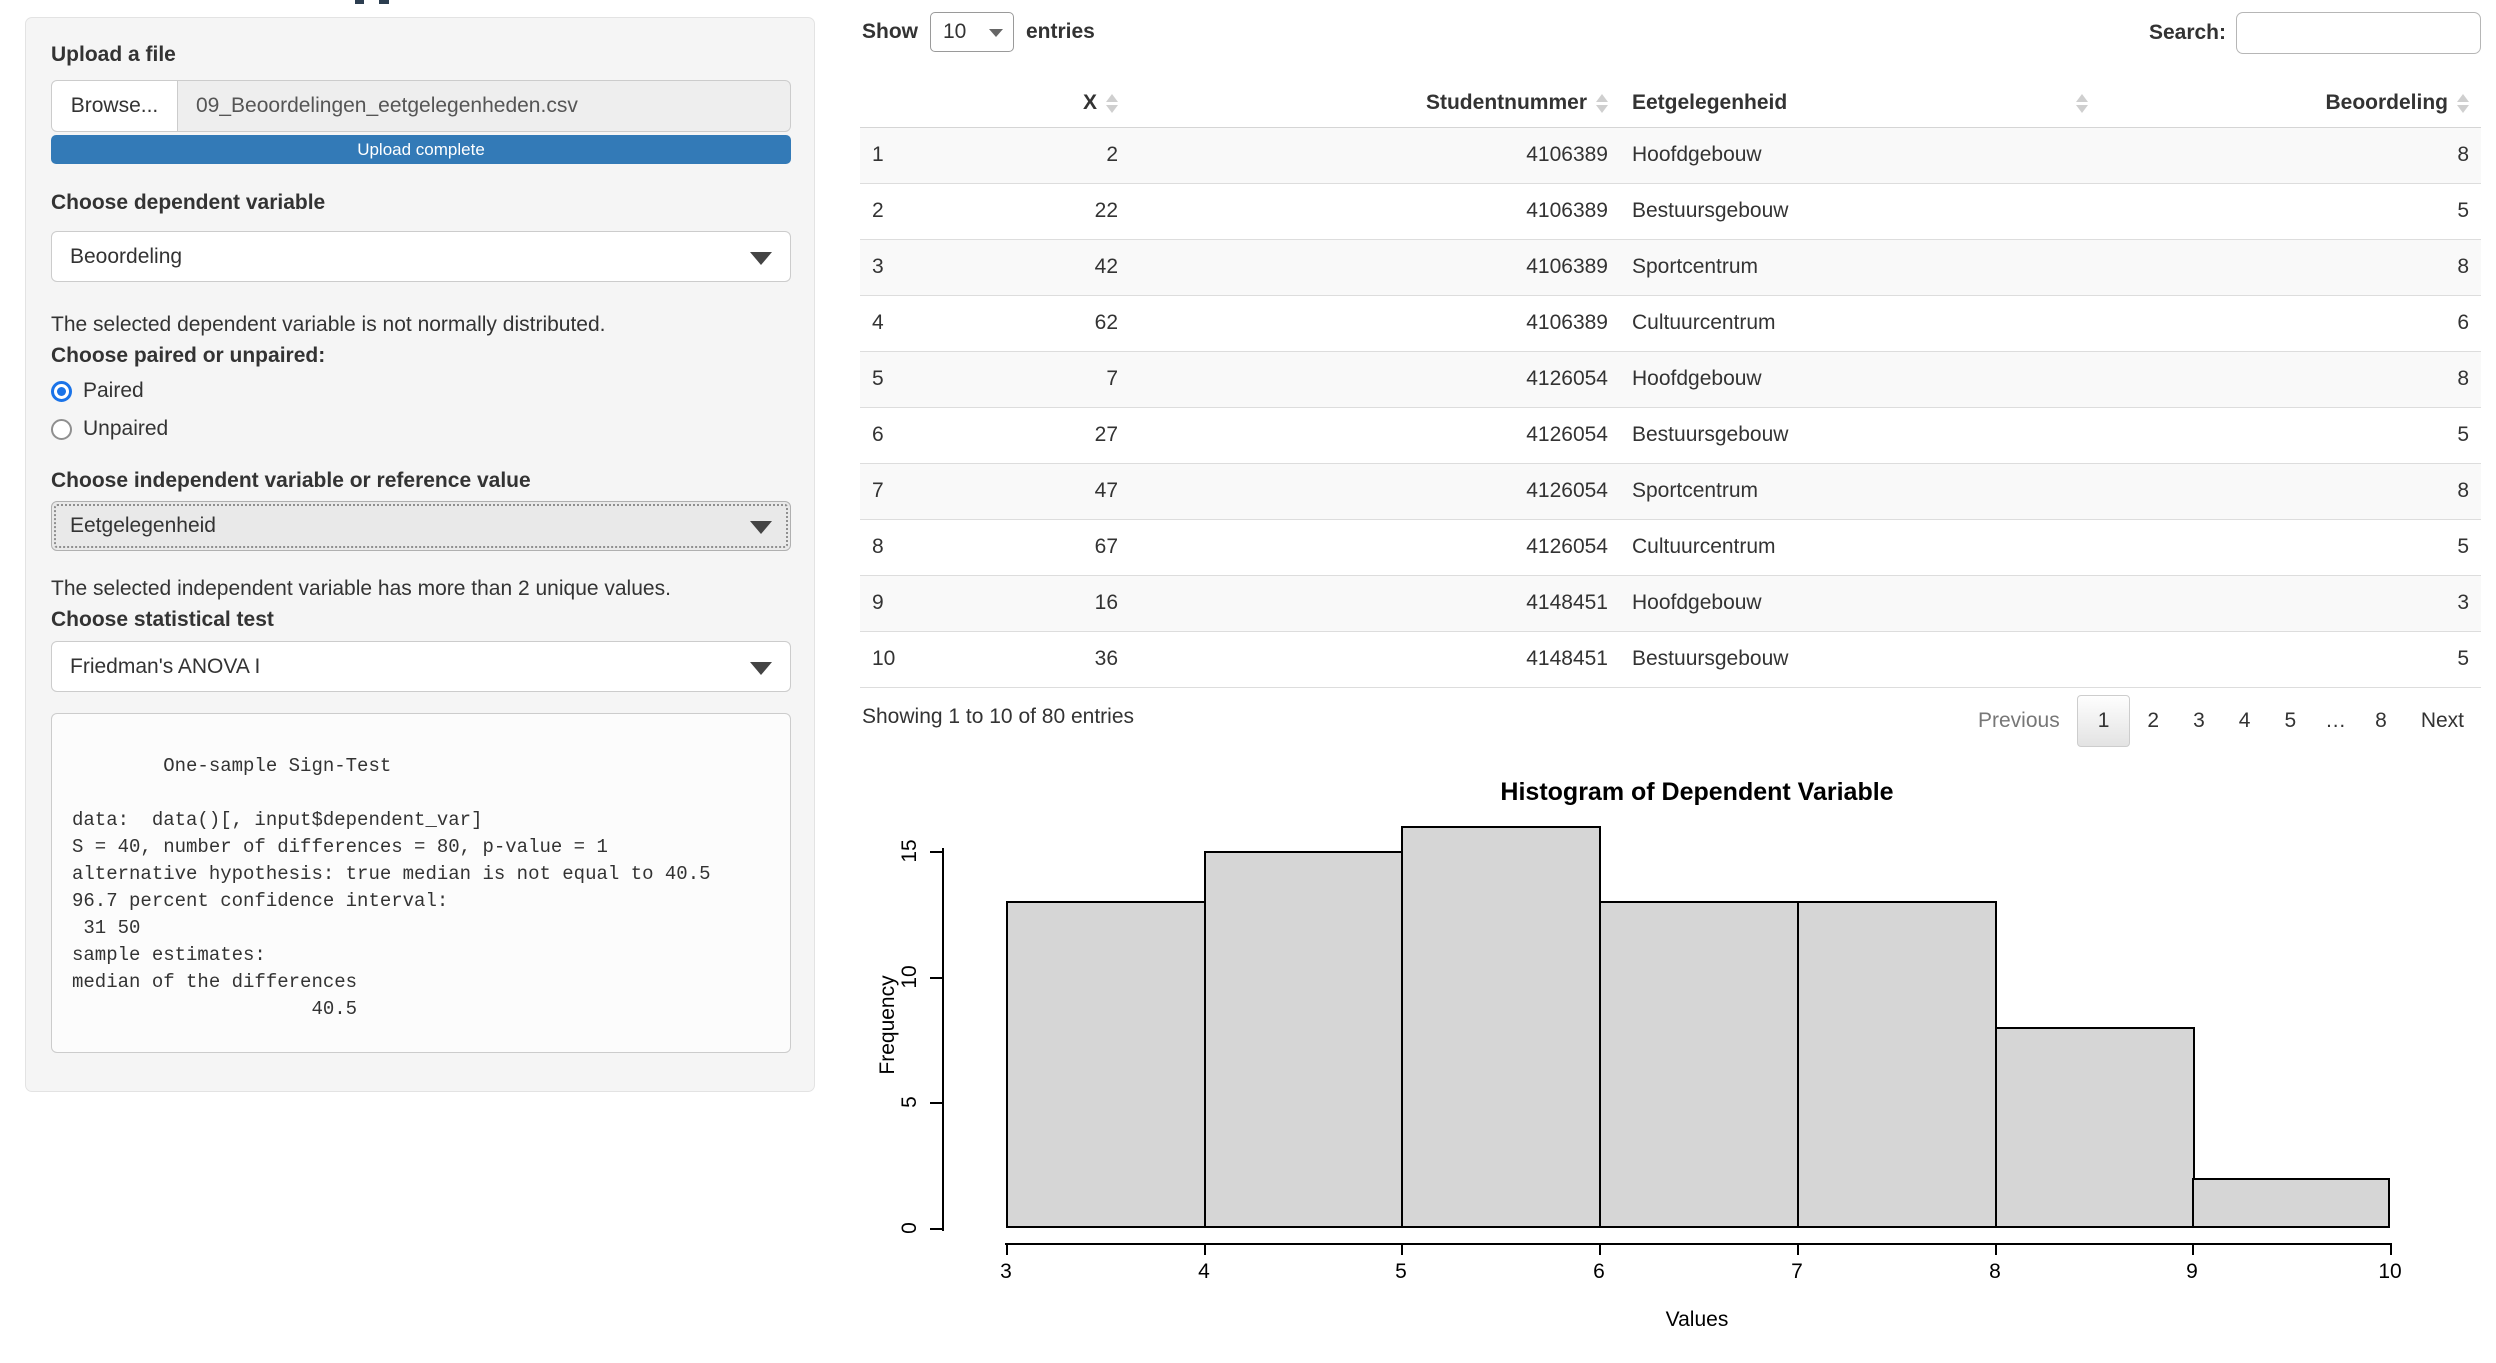  What do you see at coordinates (909, 977) in the screenshot?
I see `y-tick-label: 10` at bounding box center [909, 977].